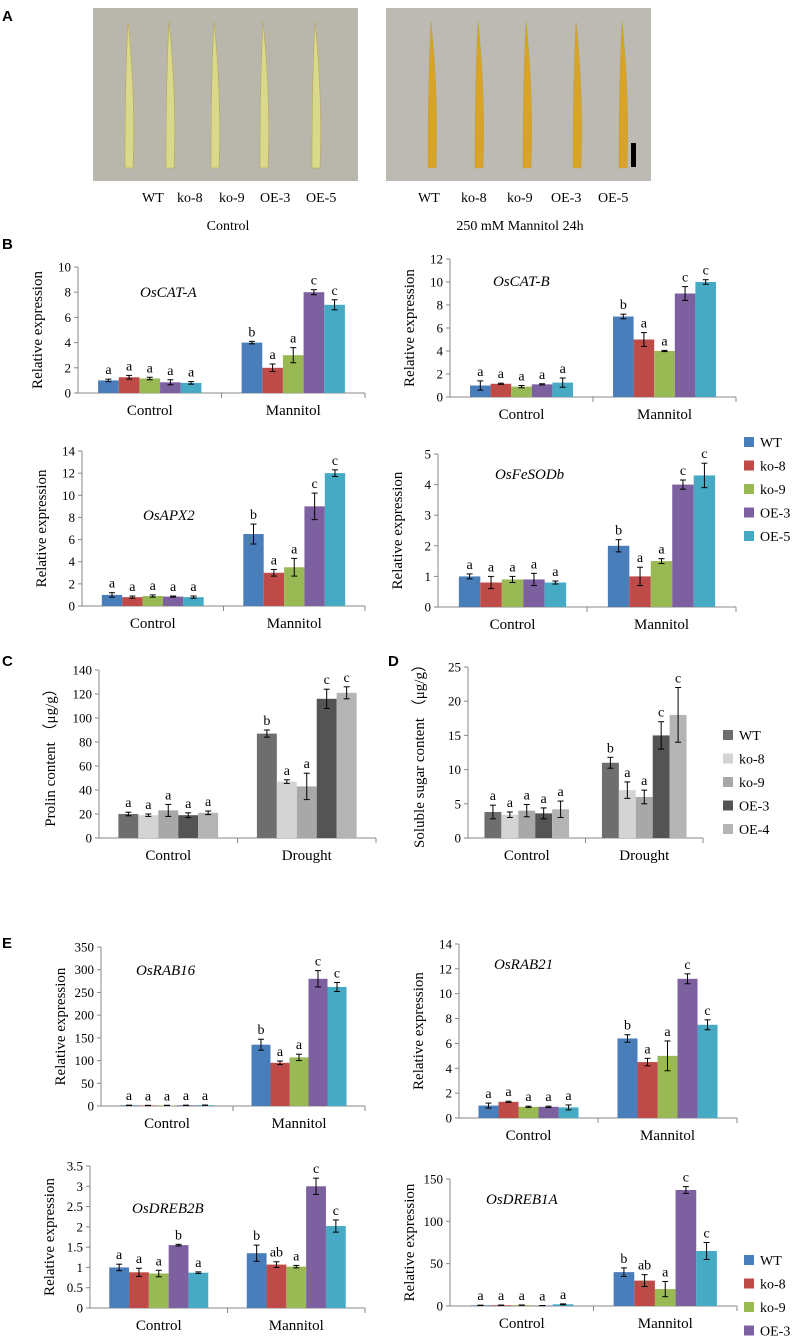 The image size is (792, 1339). Describe the element at coordinates (307, 856) in the screenshot. I see `x-category-label: Drought` at that location.